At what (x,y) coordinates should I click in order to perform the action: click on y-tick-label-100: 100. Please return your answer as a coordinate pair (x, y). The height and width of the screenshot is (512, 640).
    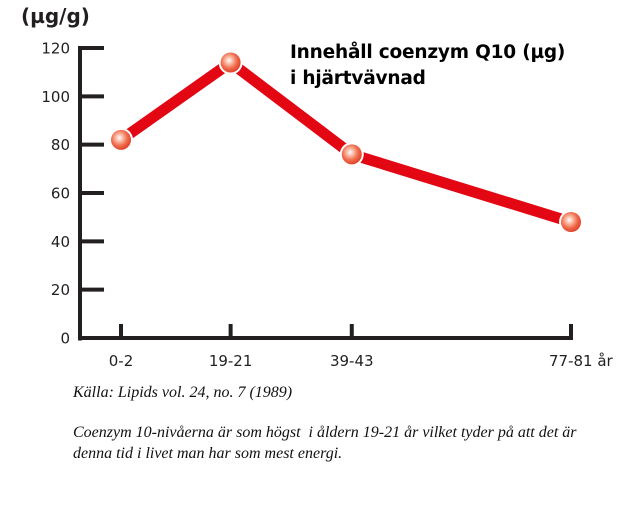
    Looking at the image, I should click on (55, 97).